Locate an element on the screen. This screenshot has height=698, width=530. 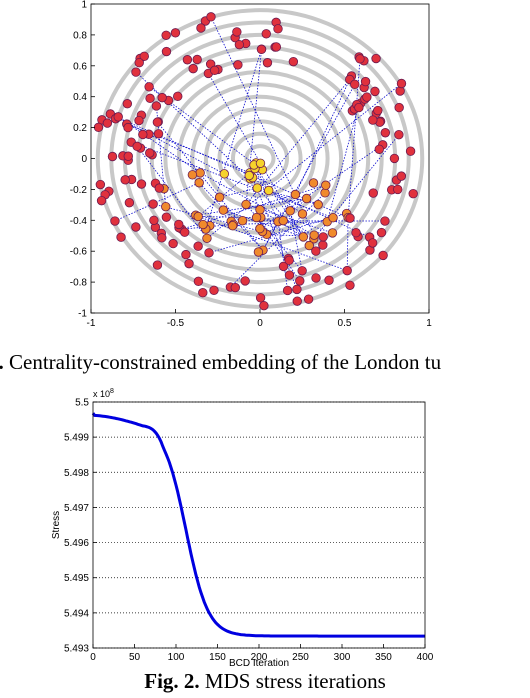
plot1-y-tick-labels: 1 0.8 0.6 0.4 0.2 0 -0.2 -0.4 -0.6 -0.8 -1 is located at coordinates (79, 160).